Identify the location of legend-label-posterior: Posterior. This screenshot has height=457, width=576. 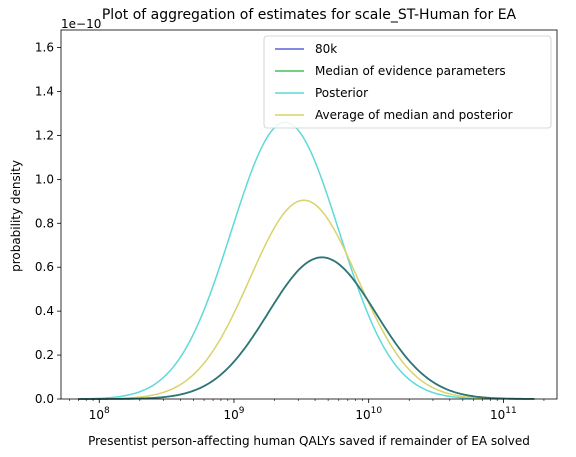
(341, 93).